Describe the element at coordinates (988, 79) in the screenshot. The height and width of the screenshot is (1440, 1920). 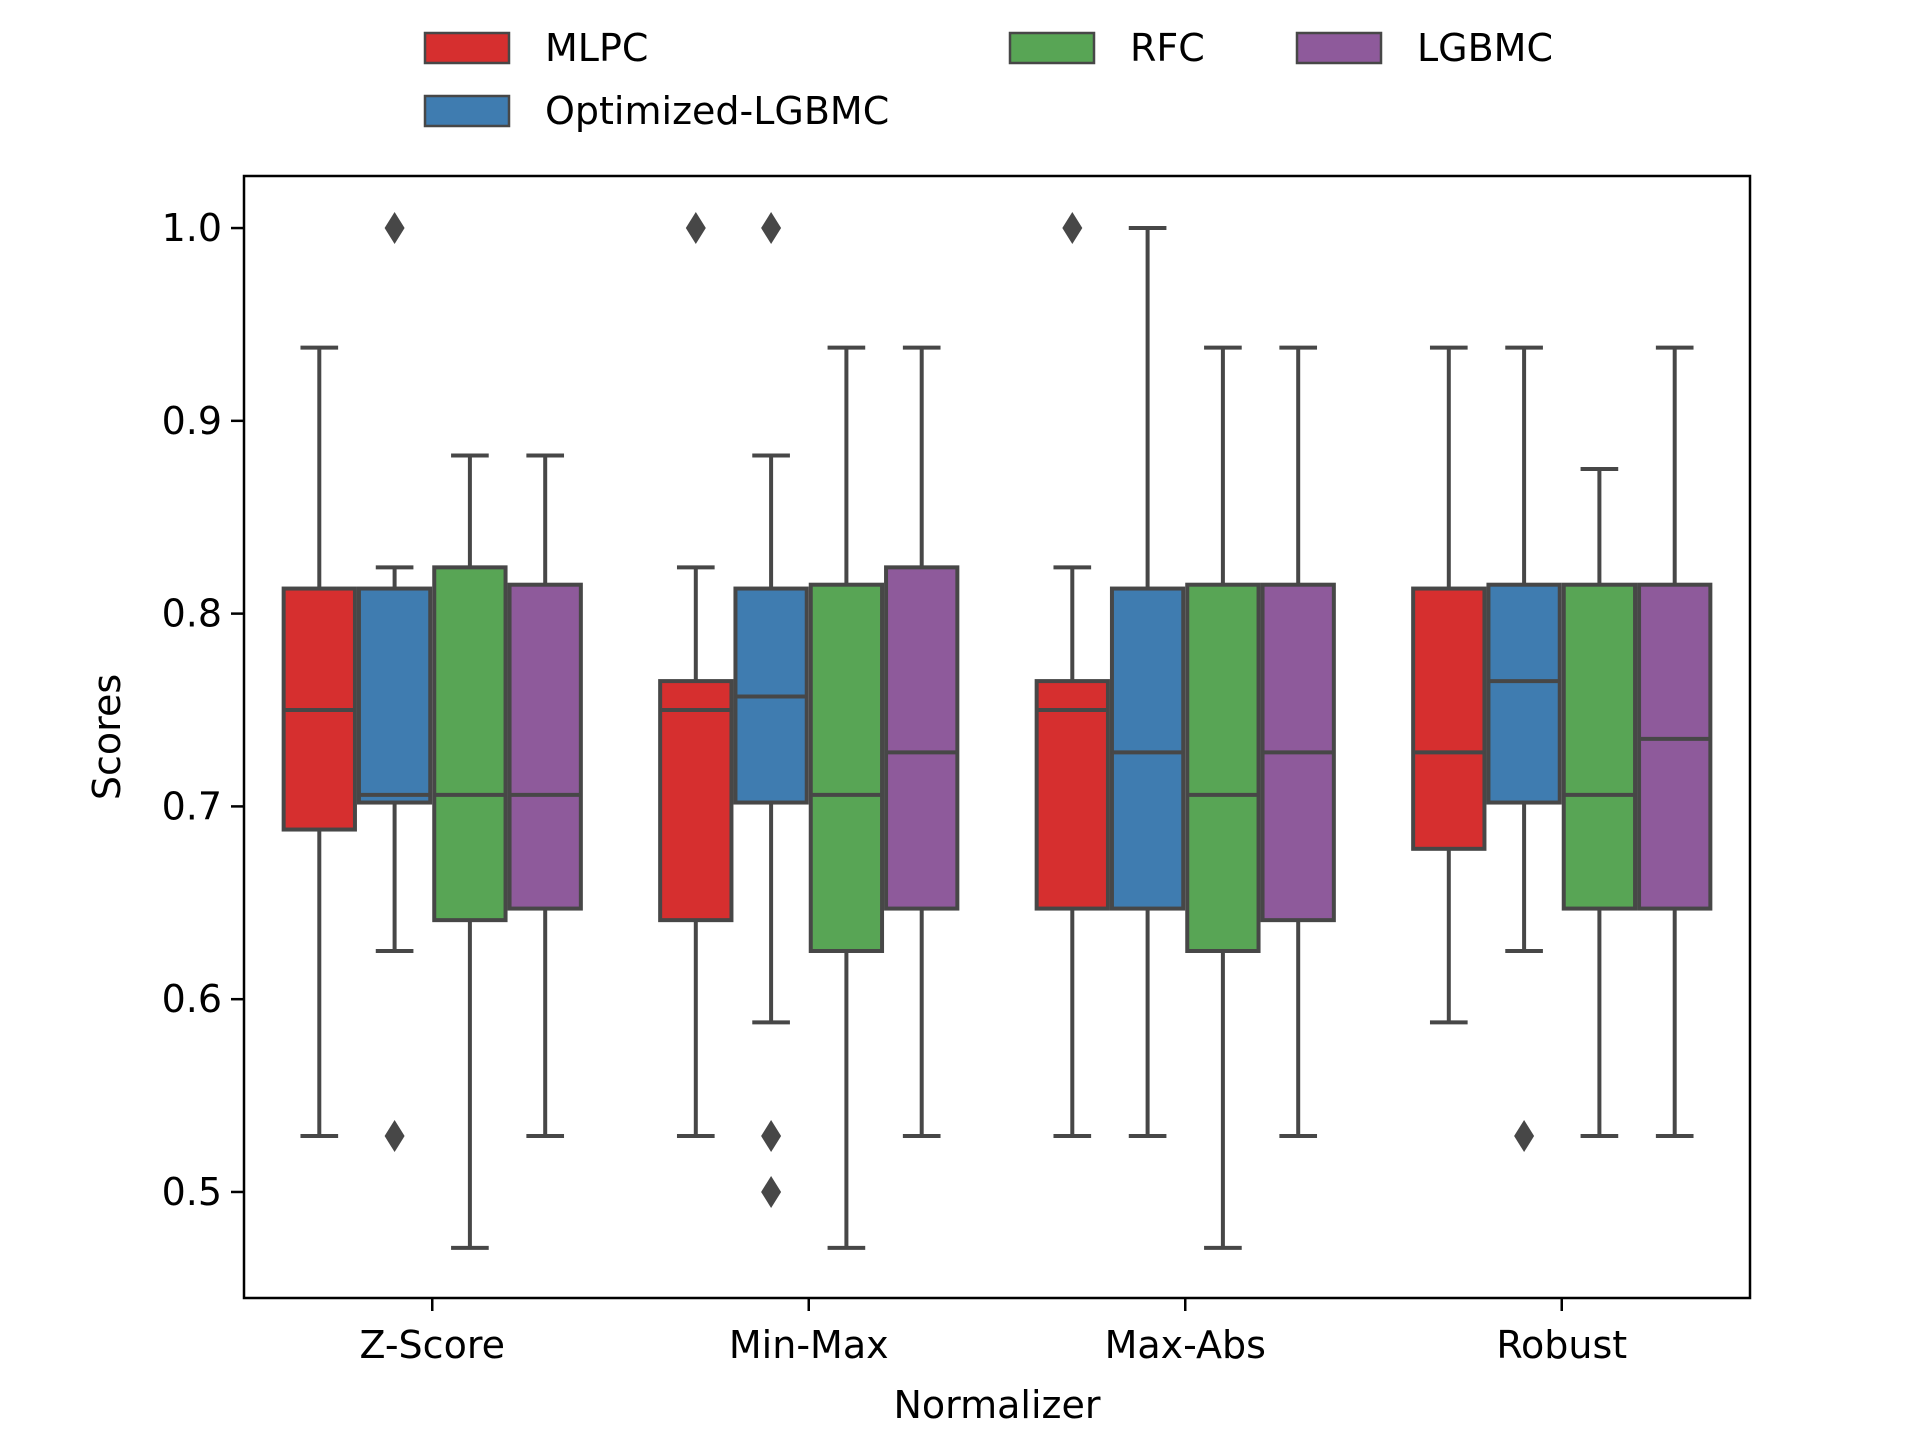
I see `legend: MLPC Optimized-LGBMC RFC LGBMC` at that location.